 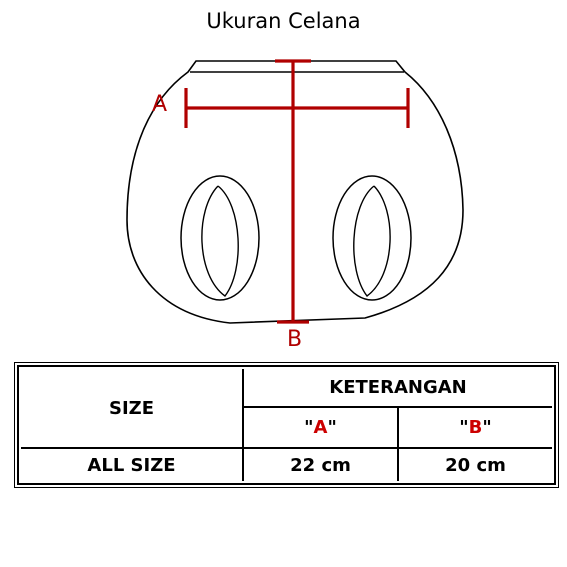 I want to click on measure-line-b, so click(x=293, y=191).